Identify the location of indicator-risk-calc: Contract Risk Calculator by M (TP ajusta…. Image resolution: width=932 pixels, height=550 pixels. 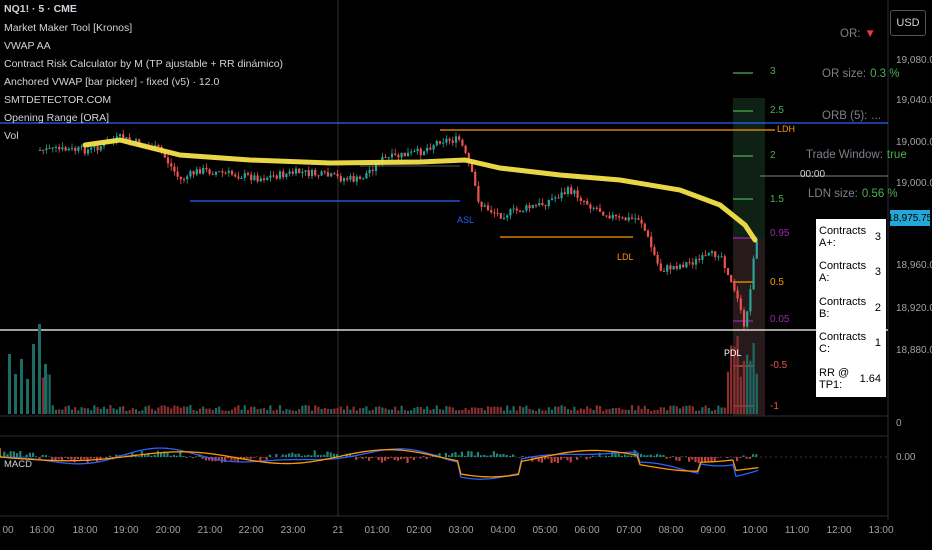
(144, 64).